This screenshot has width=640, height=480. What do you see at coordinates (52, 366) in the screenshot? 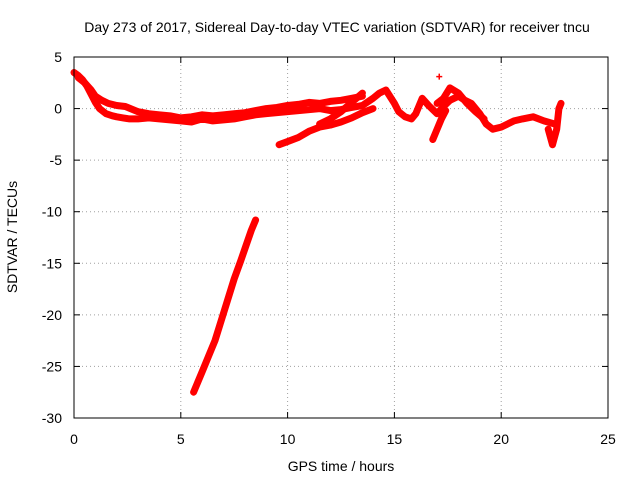
I see `y-tick-label: -25` at bounding box center [52, 366].